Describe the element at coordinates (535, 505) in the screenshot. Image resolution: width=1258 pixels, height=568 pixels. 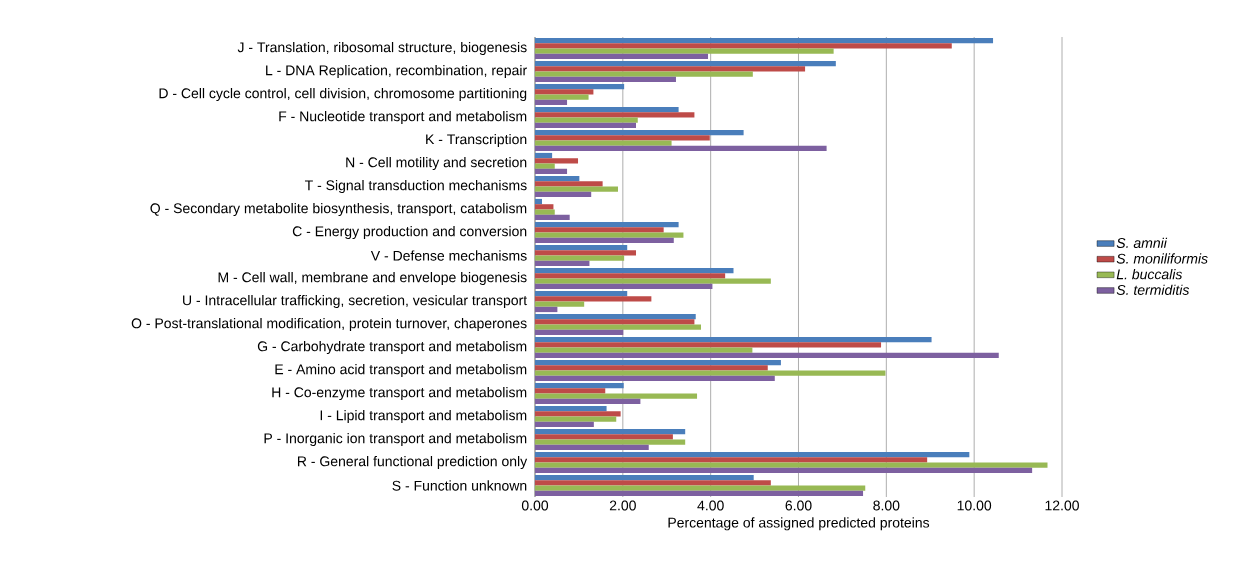
I see `x-tick-label: 0.00` at that location.